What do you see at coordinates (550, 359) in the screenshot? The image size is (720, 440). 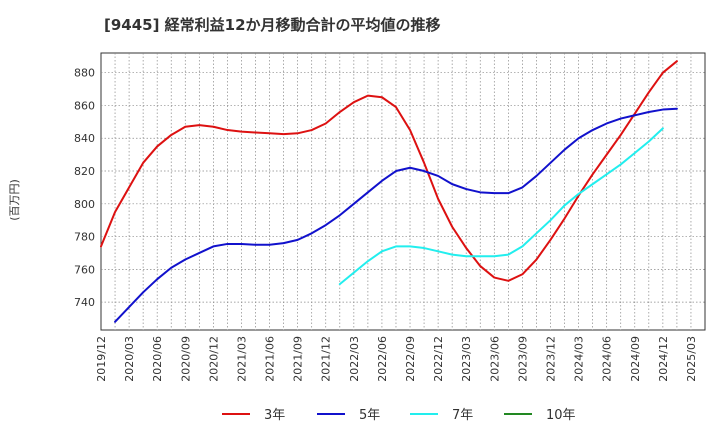 I see `x-tick-label: 2023/12` at bounding box center [550, 359].